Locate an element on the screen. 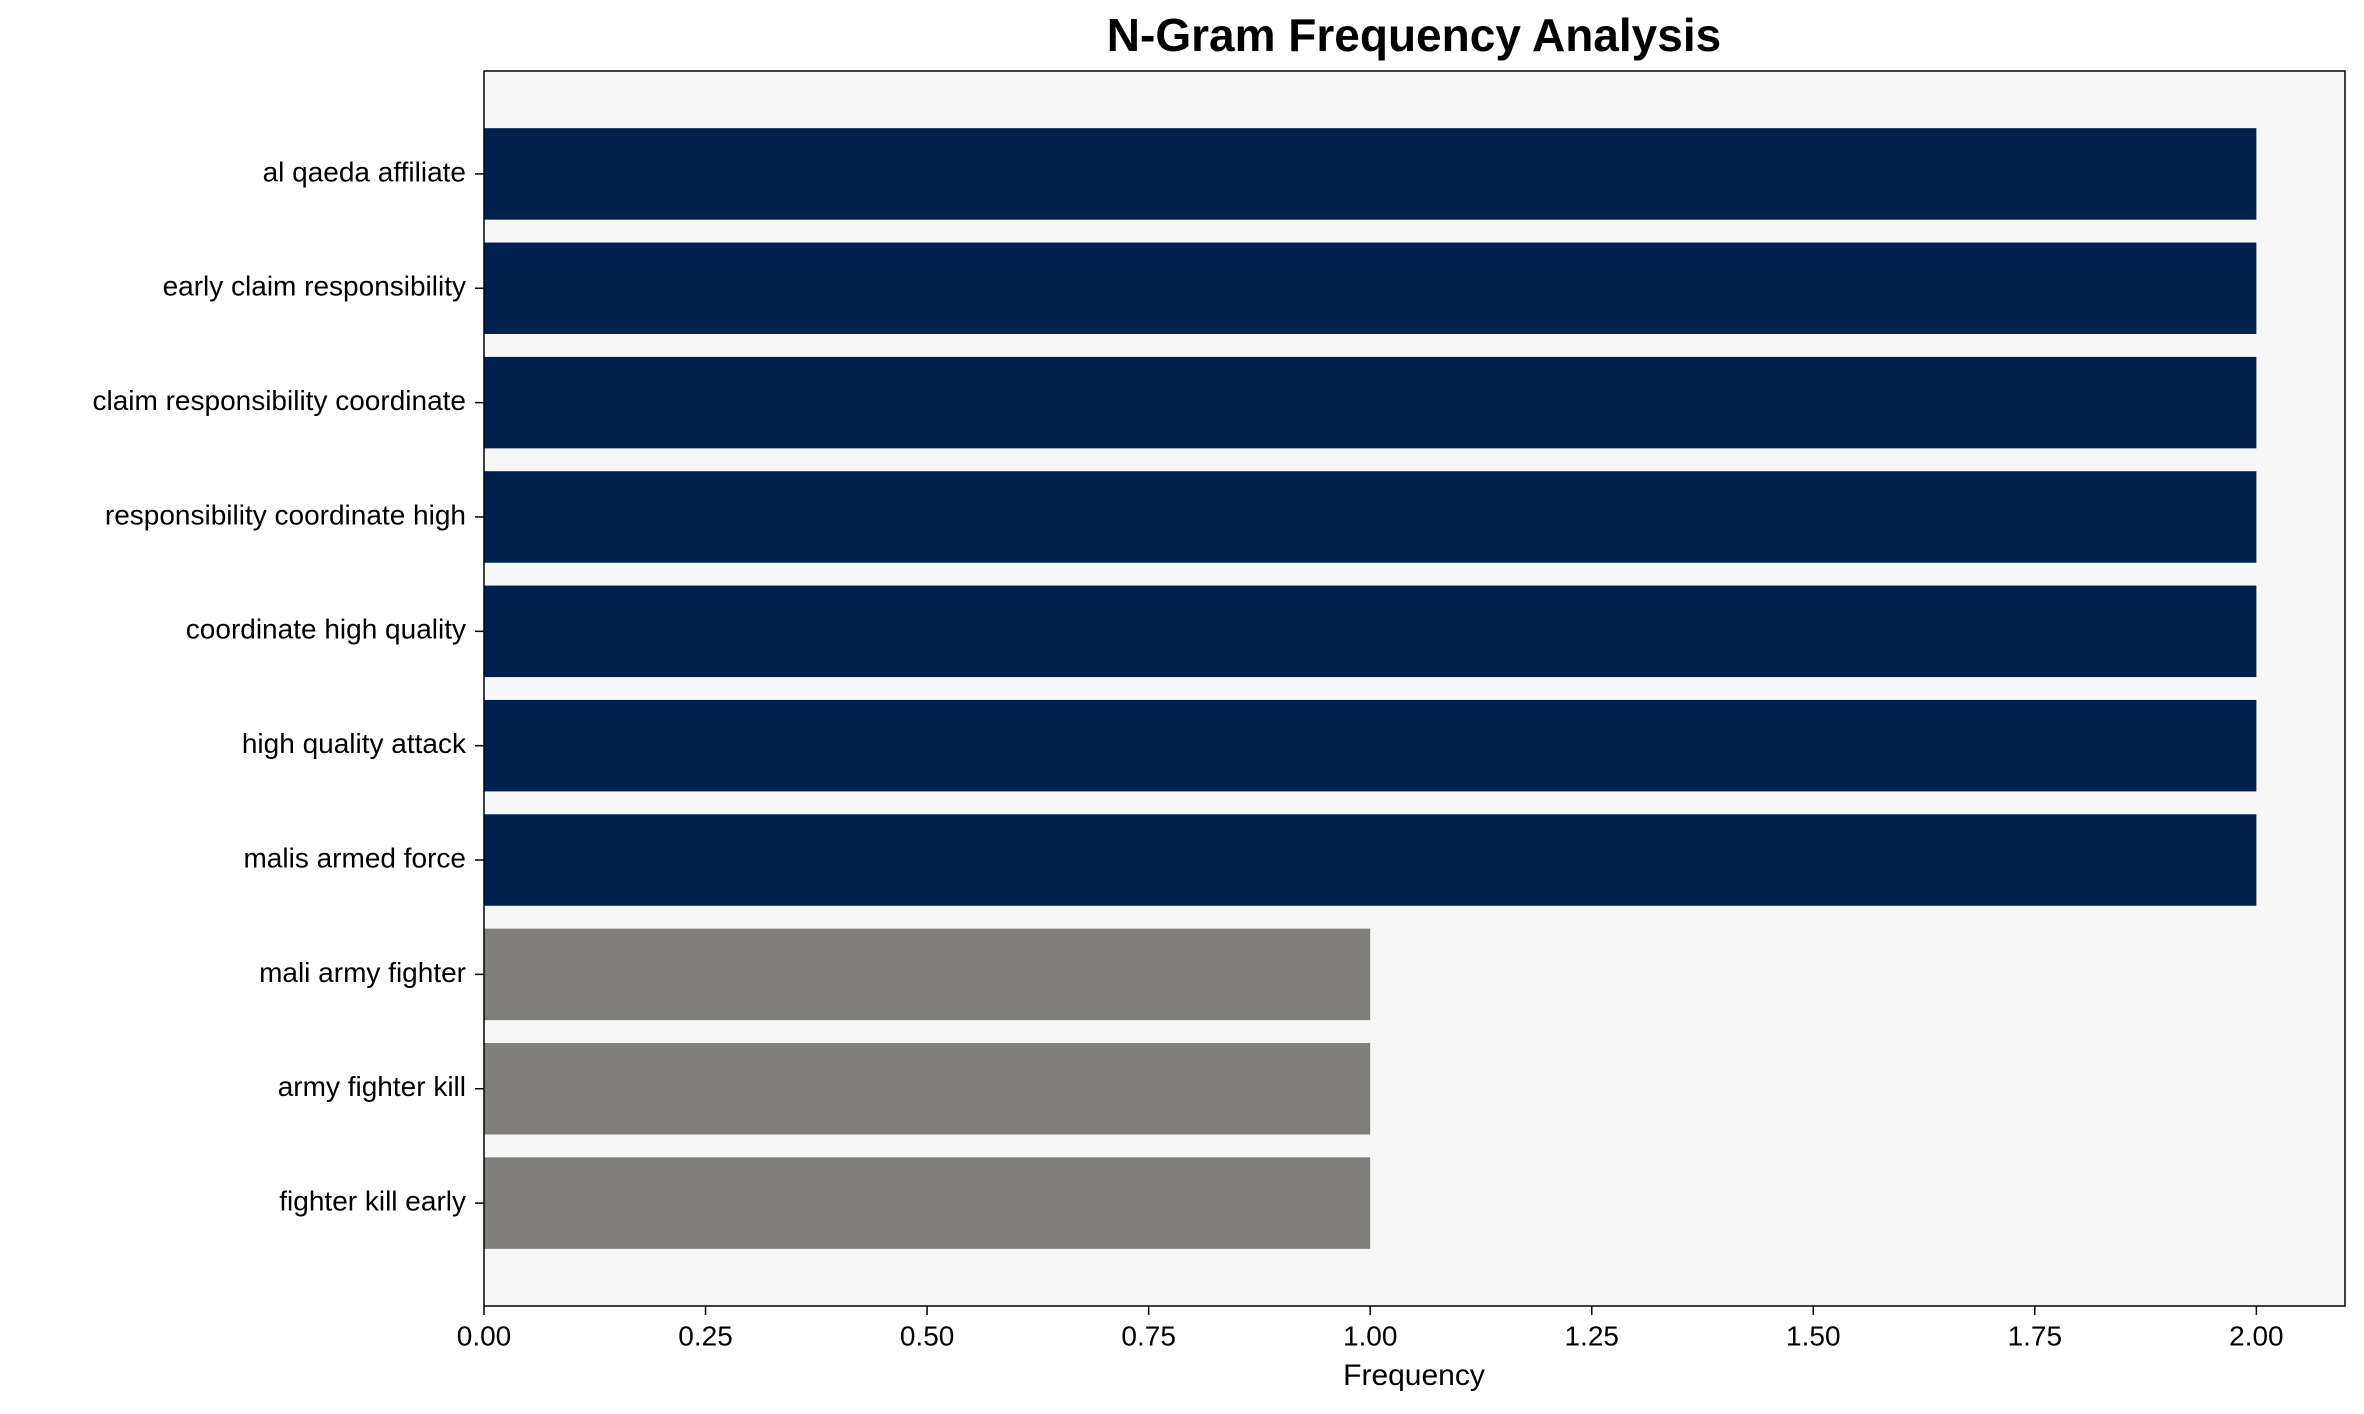 The width and height of the screenshot is (2364, 1414). x-tick-label: 1.25 is located at coordinates (1591, 1335).